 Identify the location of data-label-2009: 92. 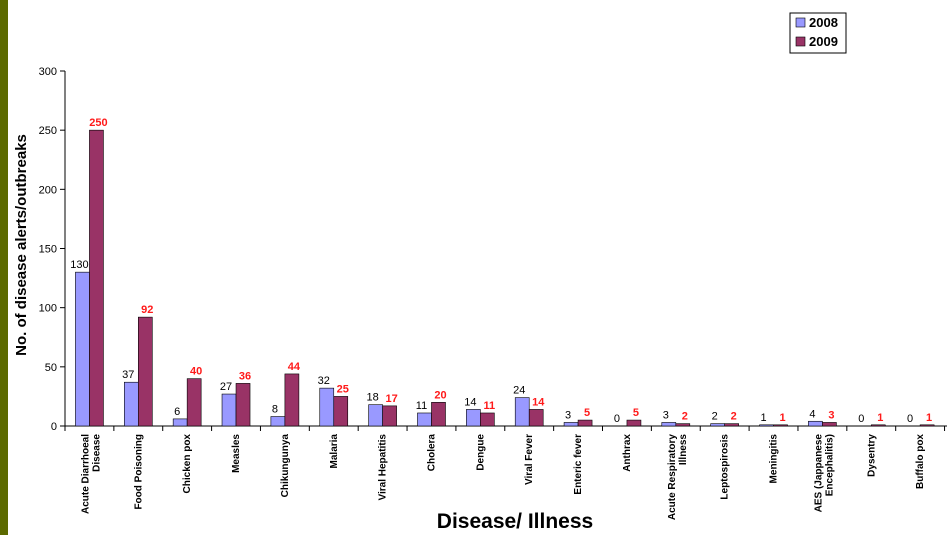
(147, 310).